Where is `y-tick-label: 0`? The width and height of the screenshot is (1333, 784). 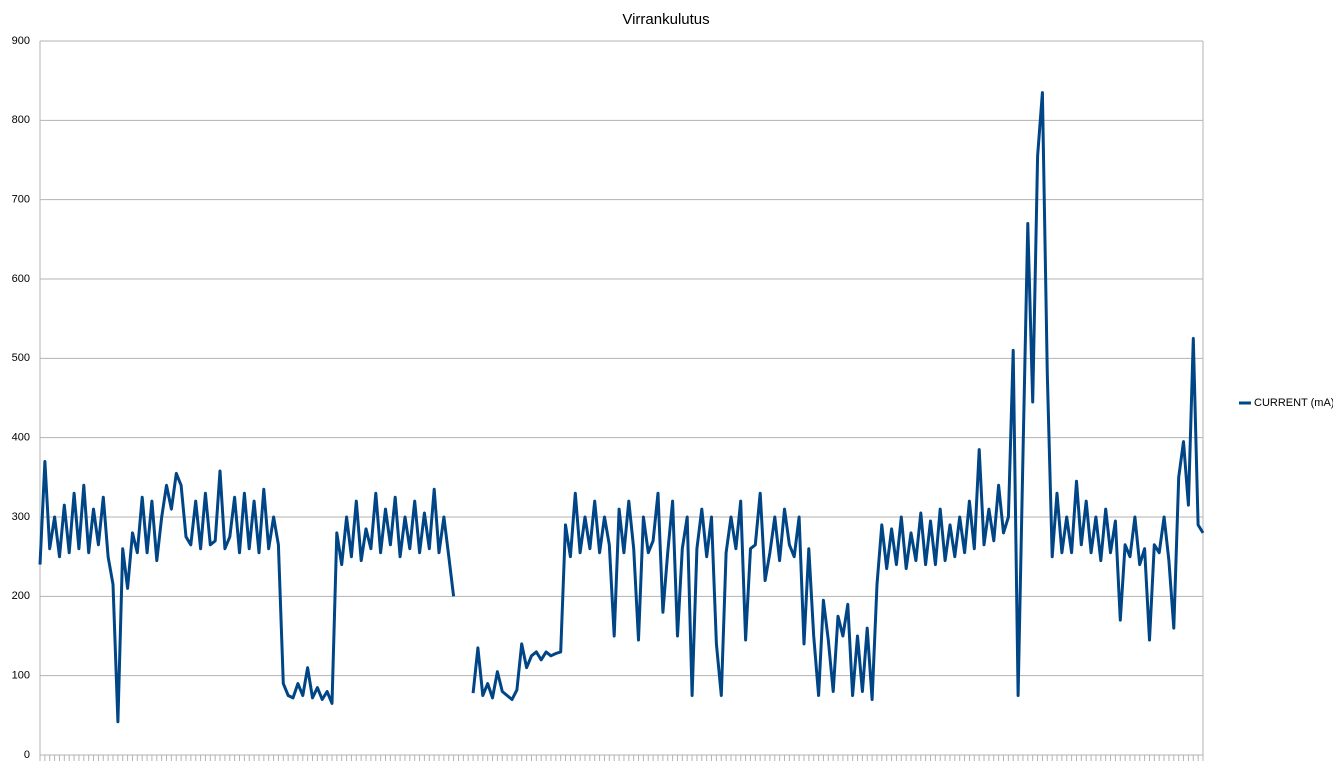 y-tick-label: 0 is located at coordinates (27, 755).